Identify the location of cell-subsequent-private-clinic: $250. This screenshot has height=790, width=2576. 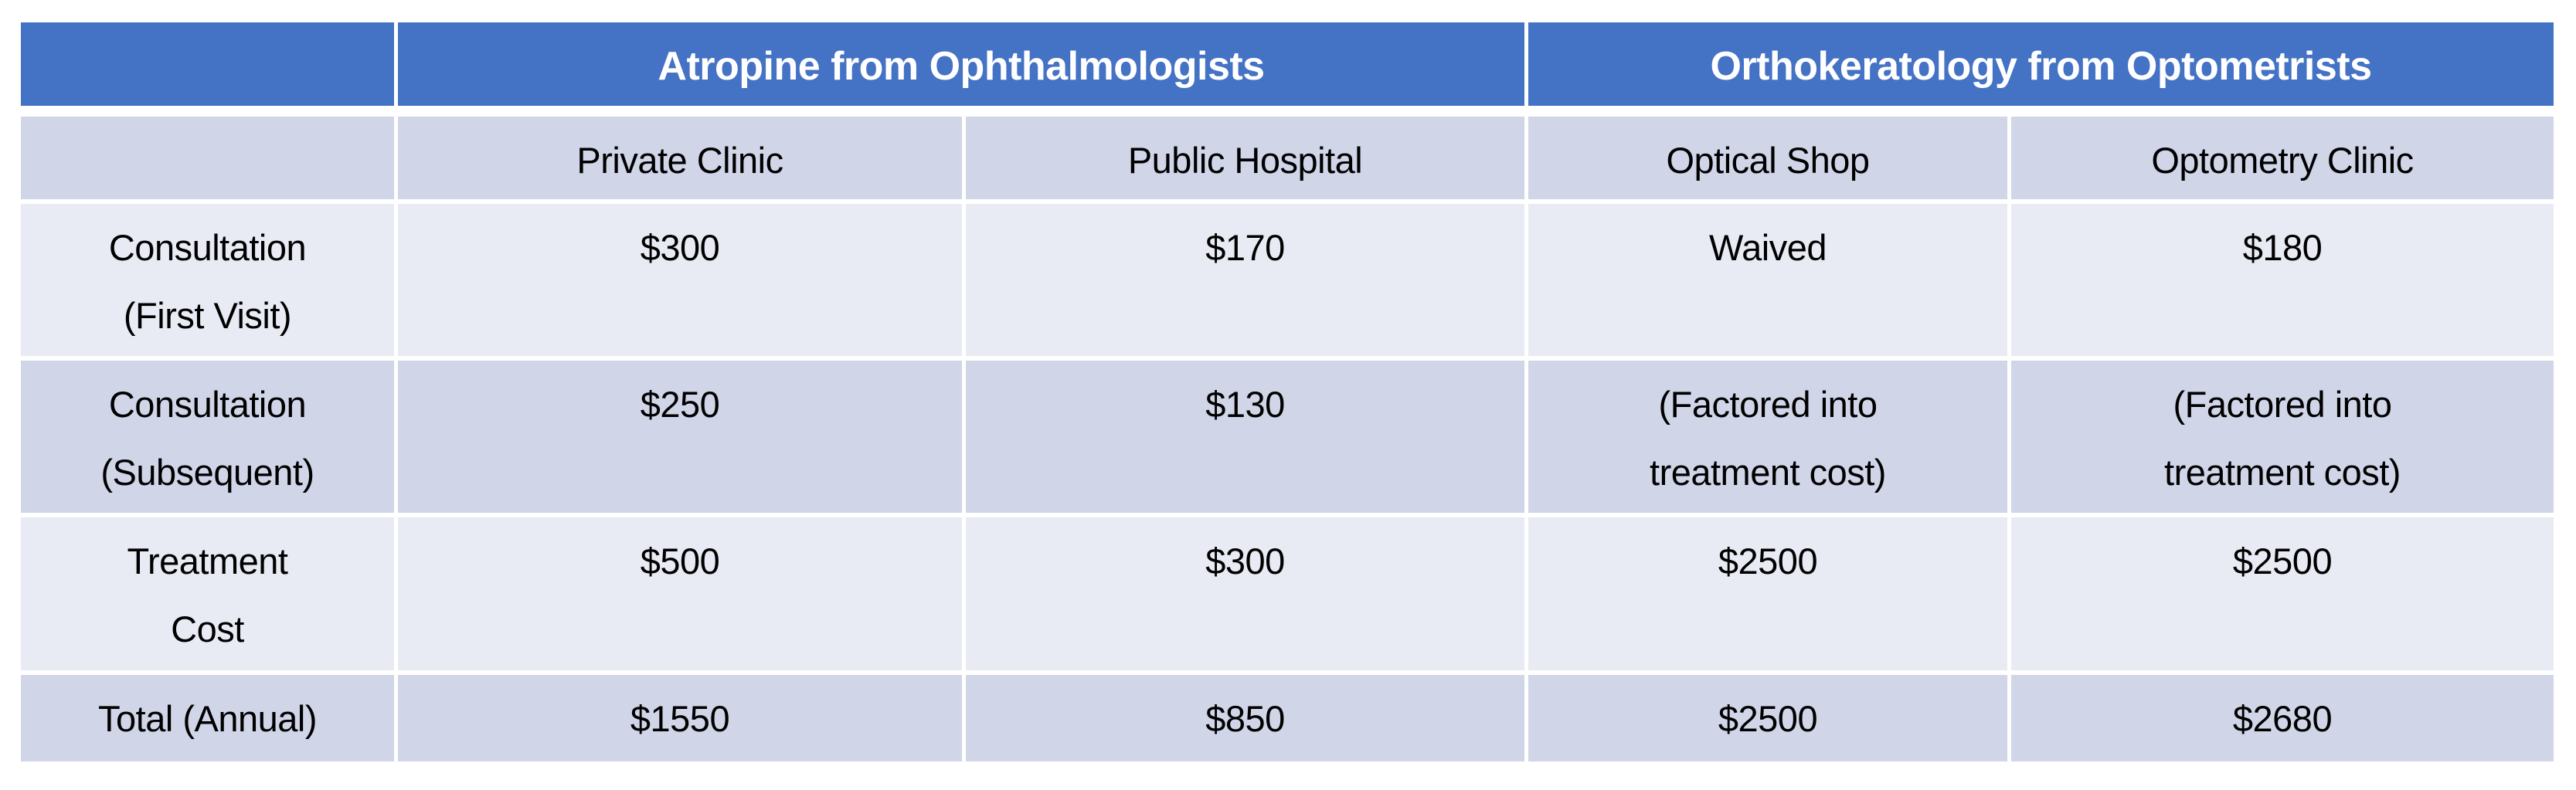
(680, 437).